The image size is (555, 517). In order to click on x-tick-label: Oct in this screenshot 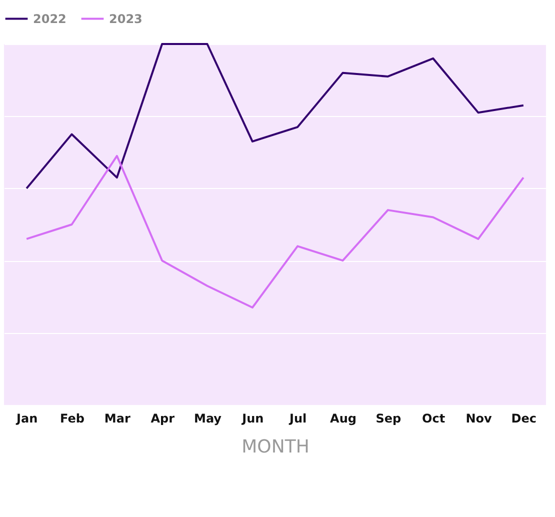, I will do `click(434, 419)`.